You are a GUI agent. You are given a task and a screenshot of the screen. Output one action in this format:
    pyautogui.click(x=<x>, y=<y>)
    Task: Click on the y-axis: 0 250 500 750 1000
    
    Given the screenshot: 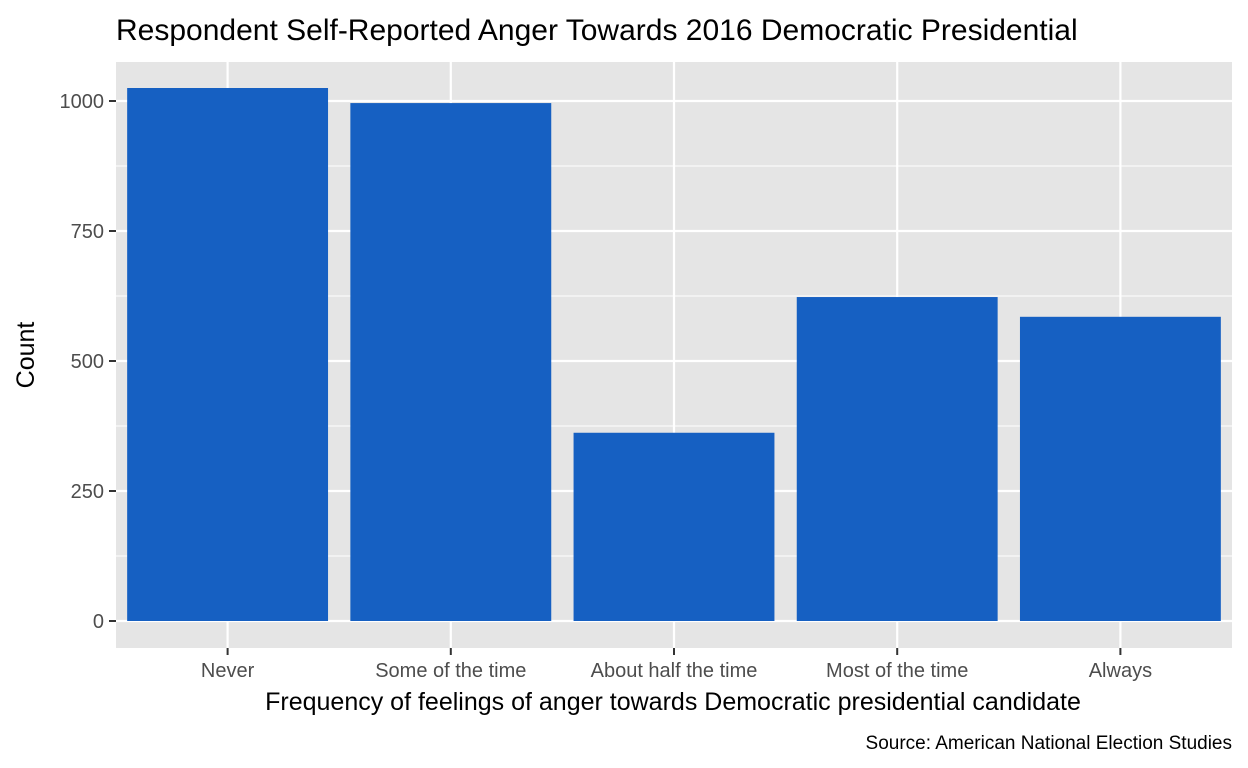 What is the action you would take?
    pyautogui.click(x=88, y=362)
    